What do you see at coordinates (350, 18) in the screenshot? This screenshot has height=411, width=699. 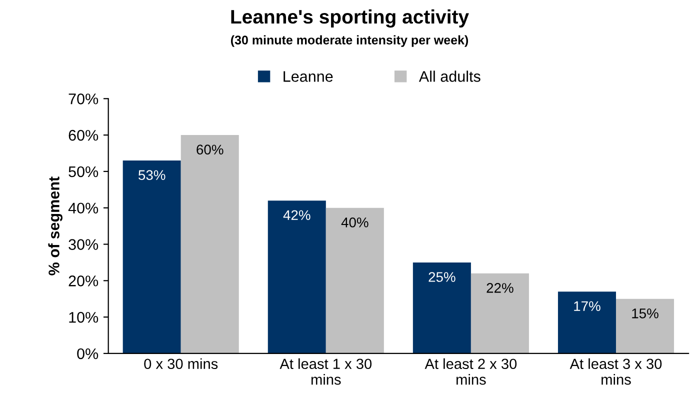 I see `chart-title: Leanne's sporting activity` at bounding box center [350, 18].